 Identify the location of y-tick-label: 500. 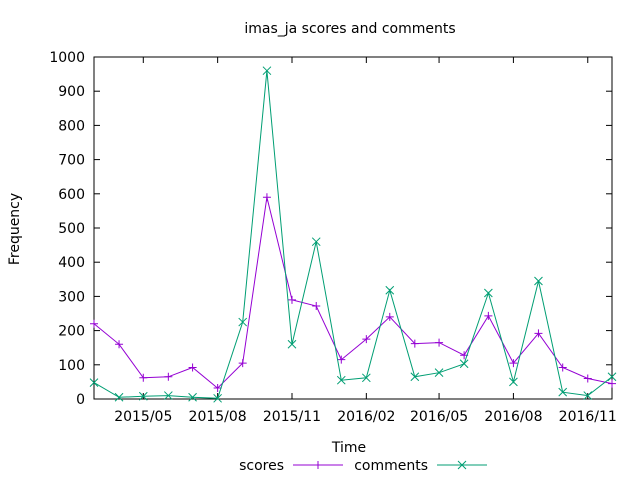
(71, 229).